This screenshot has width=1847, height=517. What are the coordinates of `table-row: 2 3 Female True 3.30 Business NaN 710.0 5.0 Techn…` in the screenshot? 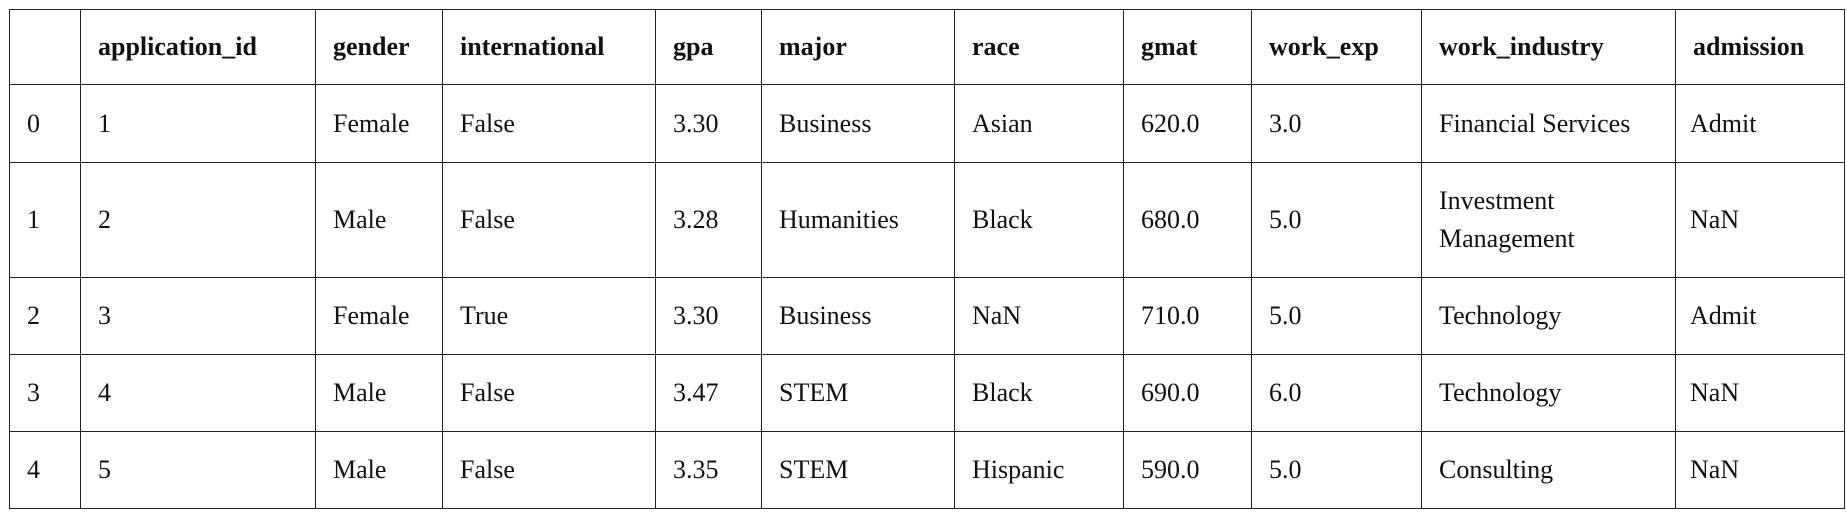 It's located at (927, 316).